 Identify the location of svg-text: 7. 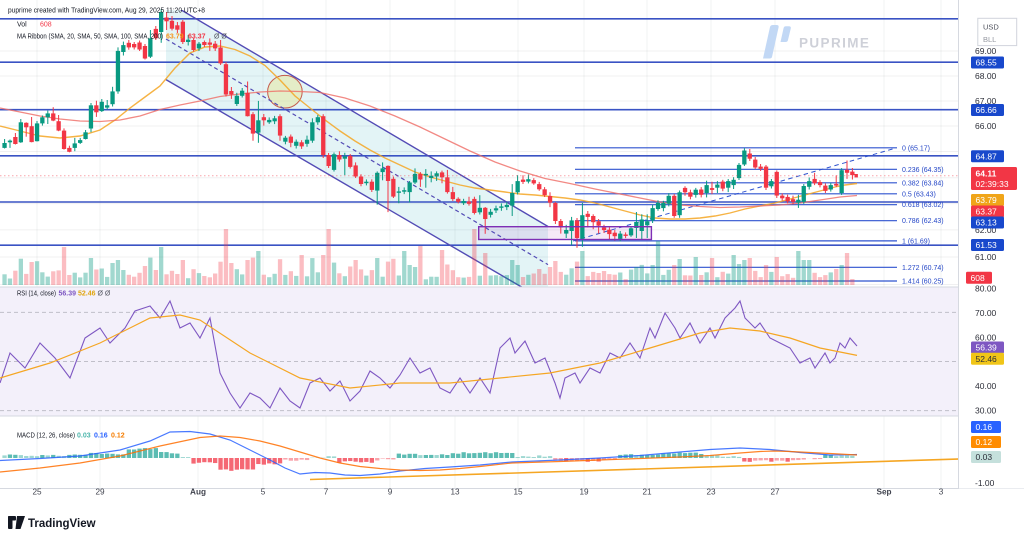
(326, 492).